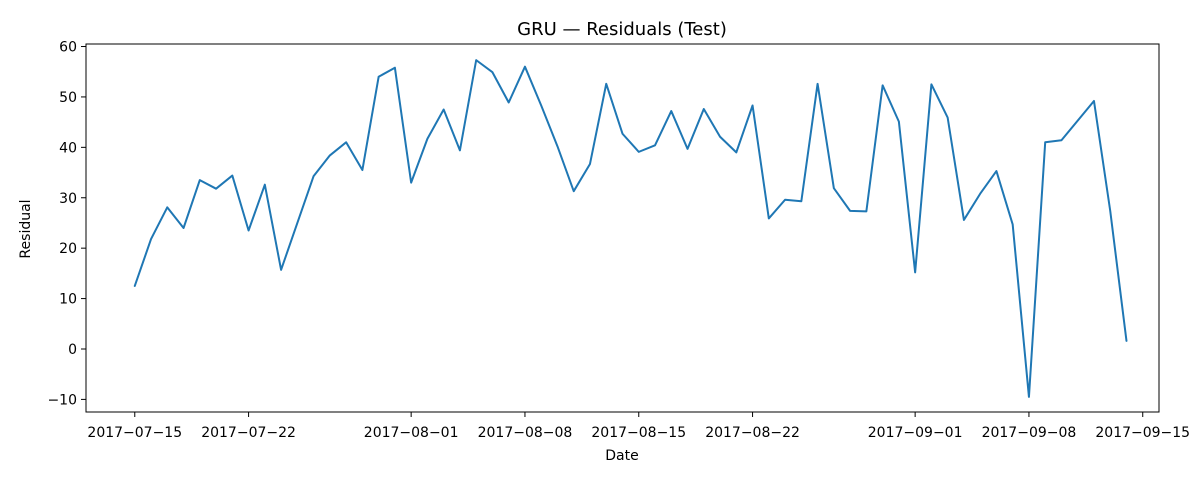  I want to click on y-tick-label: 0, so click(72, 350).